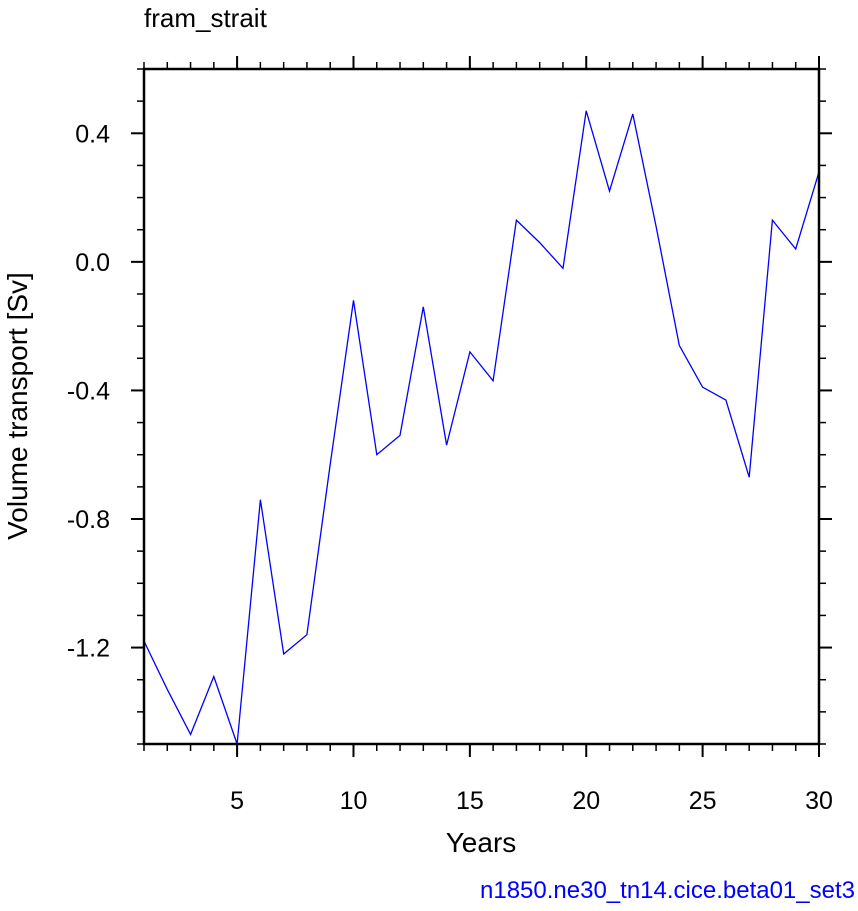 The width and height of the screenshot is (858, 911). I want to click on x-tick-label: 5, so click(237, 801).